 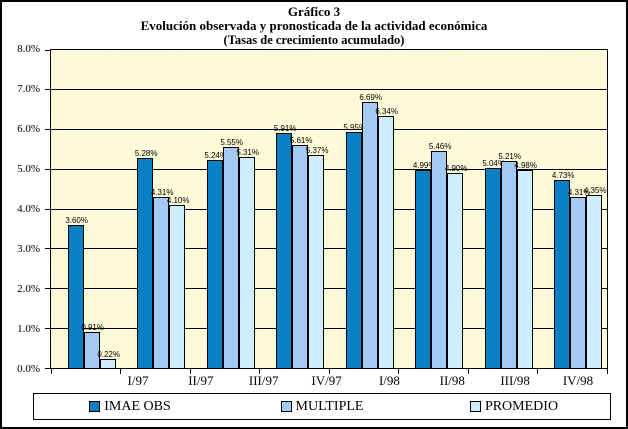 I want to click on legend-label-multiple: MULTIPLE, so click(x=329, y=406).